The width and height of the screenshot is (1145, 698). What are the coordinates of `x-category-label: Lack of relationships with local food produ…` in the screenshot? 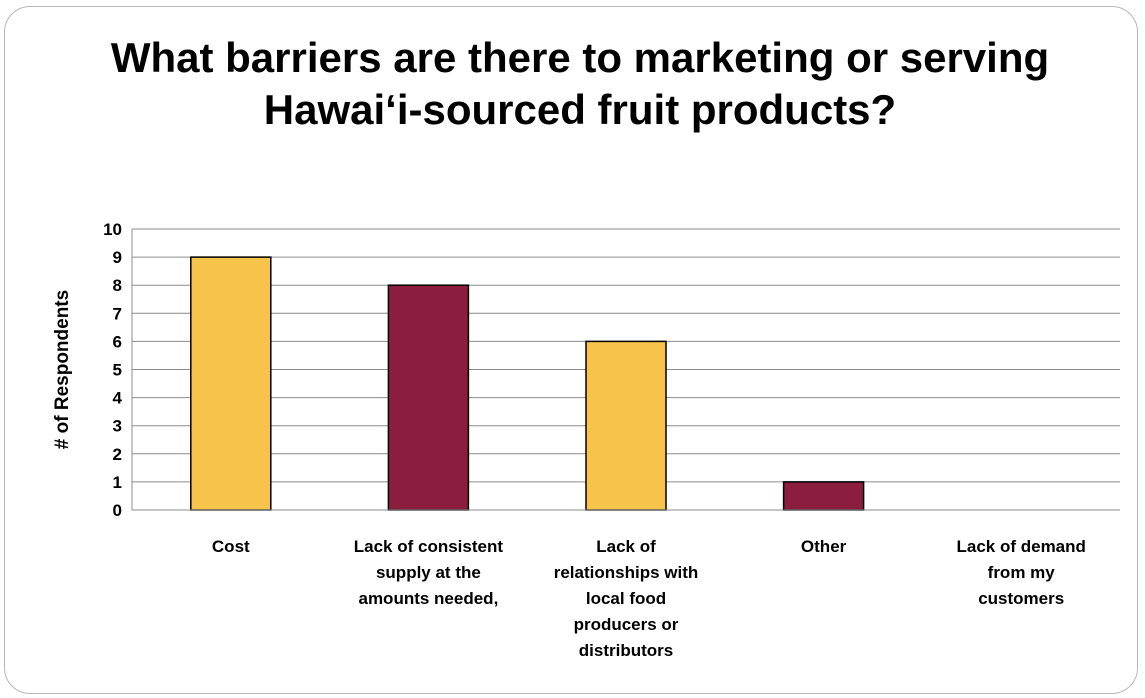 It's located at (626, 598).